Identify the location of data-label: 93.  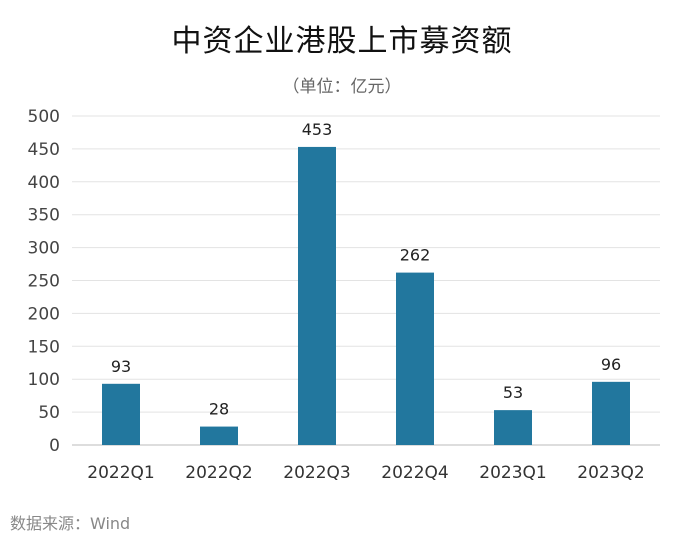
(121, 366).